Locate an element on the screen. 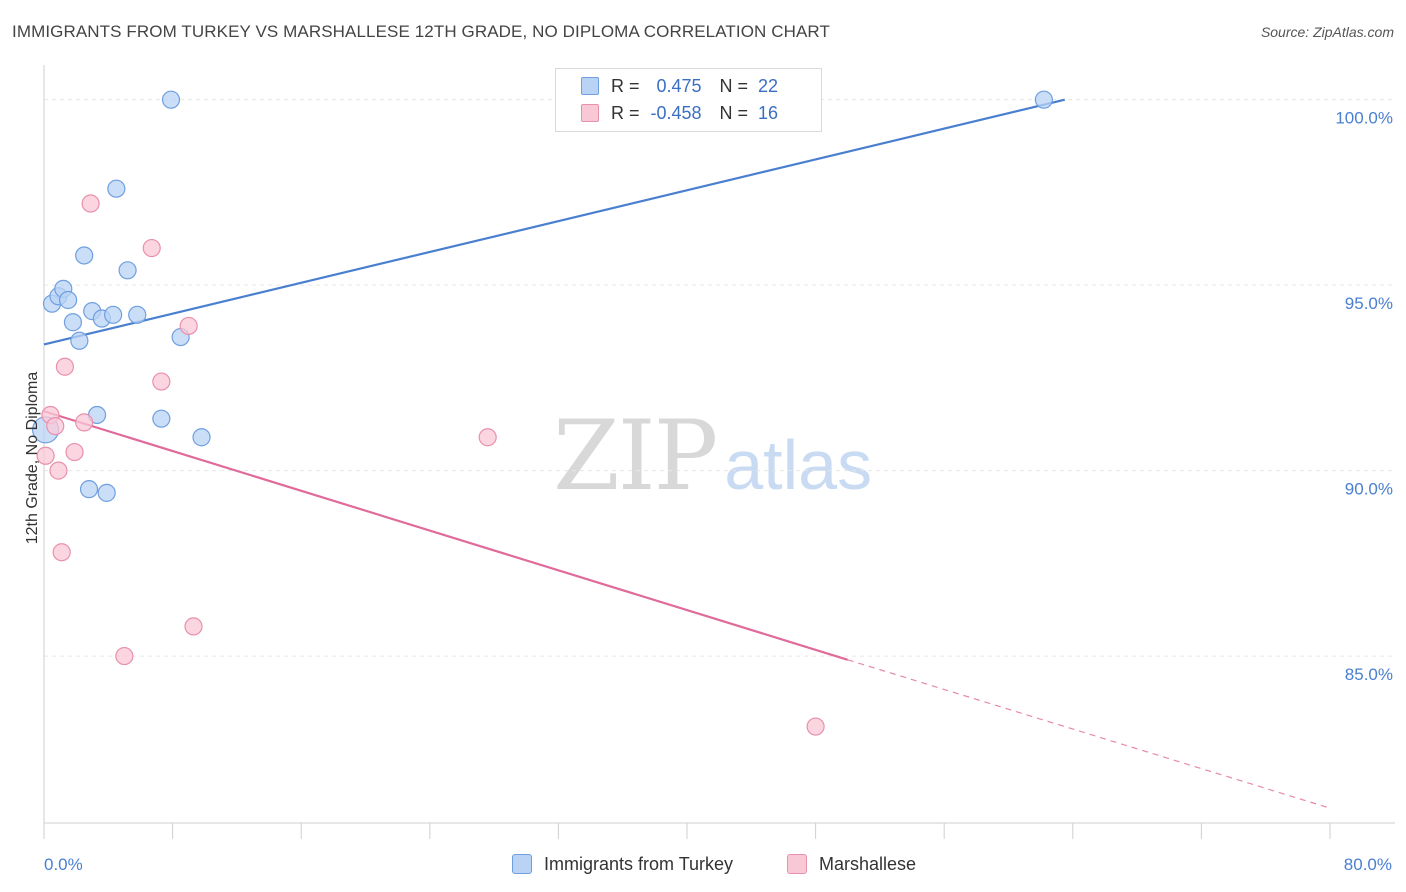  y-tick-label: 100.0% is located at coordinates (1364, 118).